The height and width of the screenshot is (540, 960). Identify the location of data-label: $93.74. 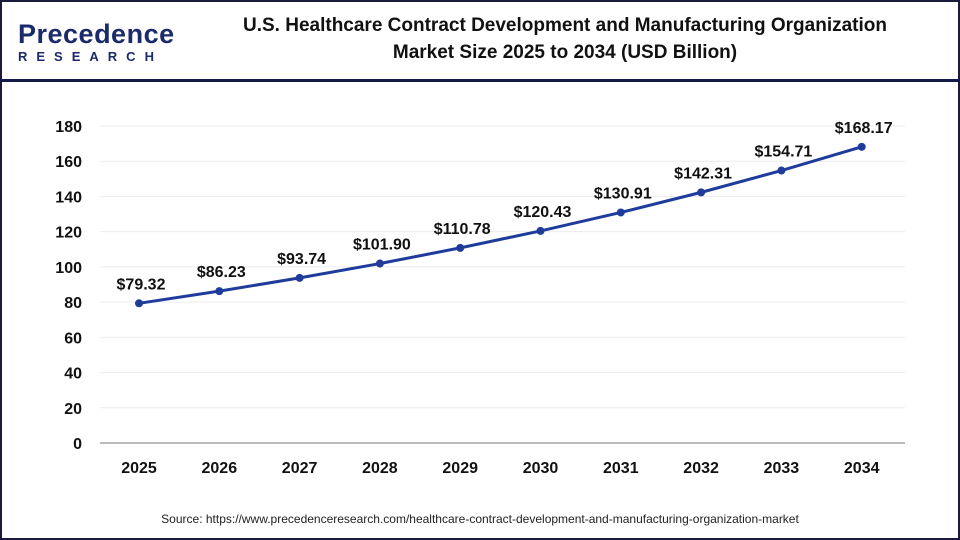
(301, 259).